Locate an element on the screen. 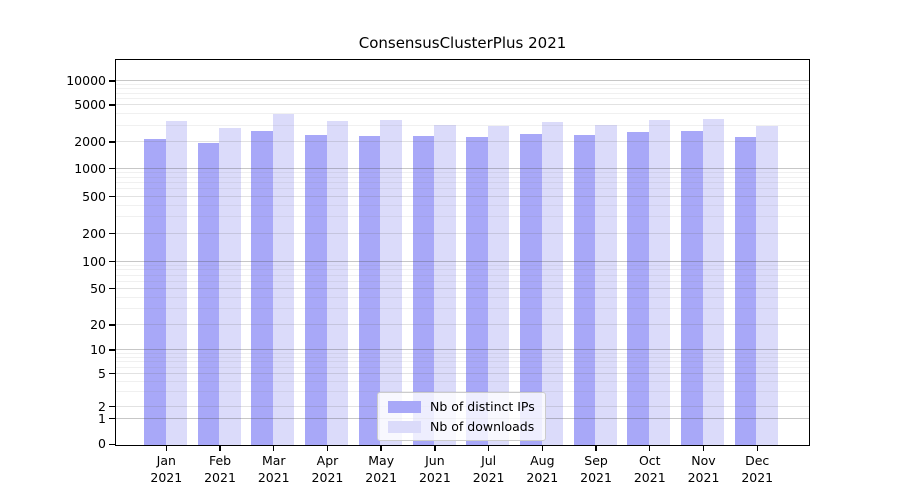 This screenshot has height=500, width=900. bar-downloads-feb is located at coordinates (230, 286).